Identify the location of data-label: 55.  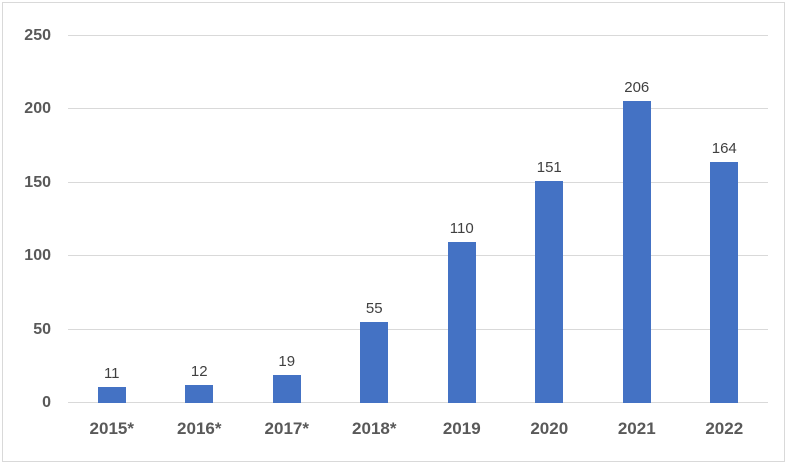
(374, 309).